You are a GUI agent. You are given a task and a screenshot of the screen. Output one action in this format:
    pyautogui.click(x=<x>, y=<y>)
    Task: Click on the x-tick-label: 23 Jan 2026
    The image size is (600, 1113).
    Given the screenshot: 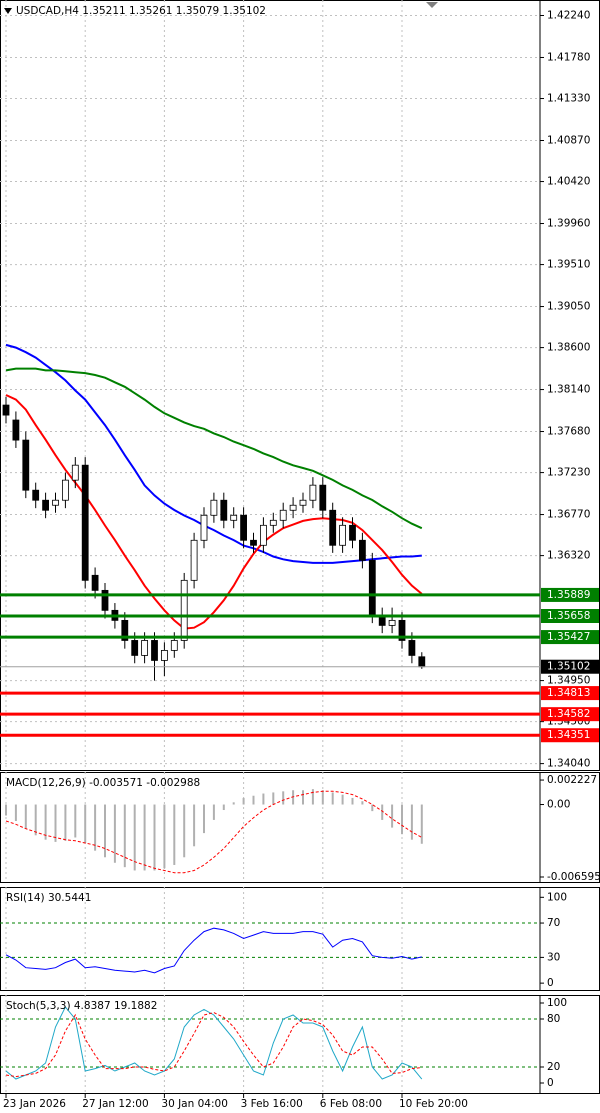 What is the action you would take?
    pyautogui.click(x=34, y=1104)
    